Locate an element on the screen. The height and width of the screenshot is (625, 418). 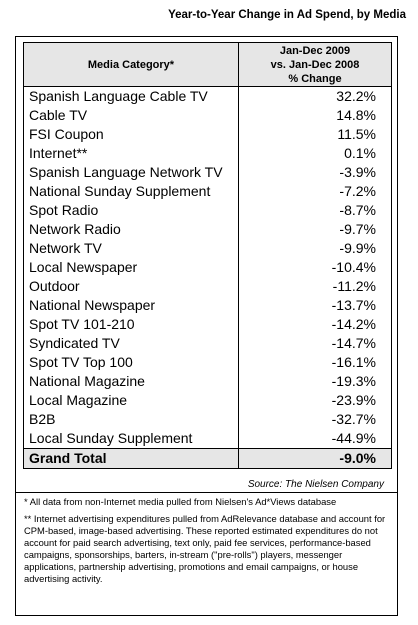
row-percent-change: -14.7% is located at coordinates (315, 343).